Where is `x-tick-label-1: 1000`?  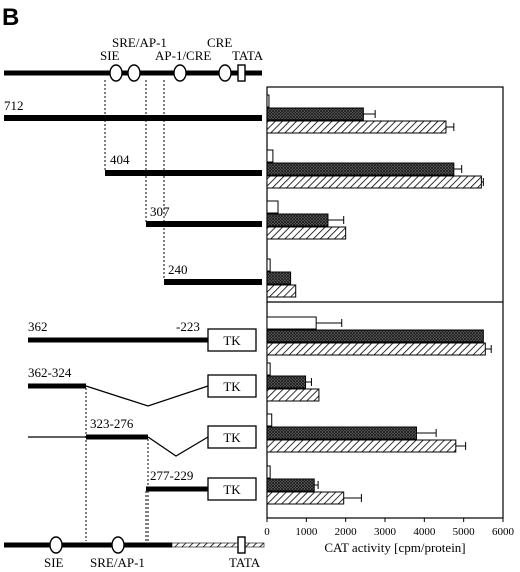
x-tick-label-1: 1000 is located at coordinates (306, 532).